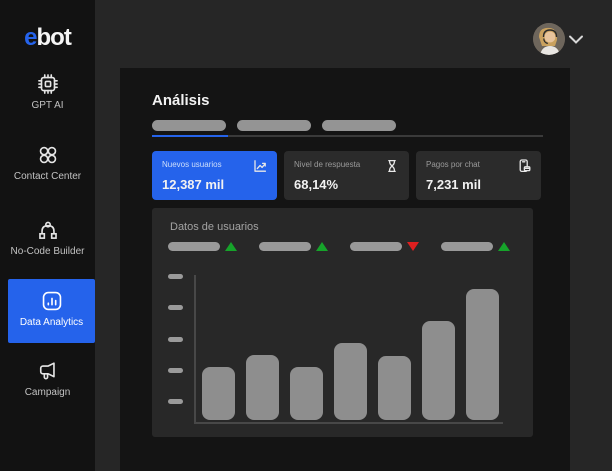 The width and height of the screenshot is (612, 471). Describe the element at coordinates (478, 175) in the screenshot. I see `kpi-card-pagos-por-chat: Pagos por chat 7,231 mil` at that location.